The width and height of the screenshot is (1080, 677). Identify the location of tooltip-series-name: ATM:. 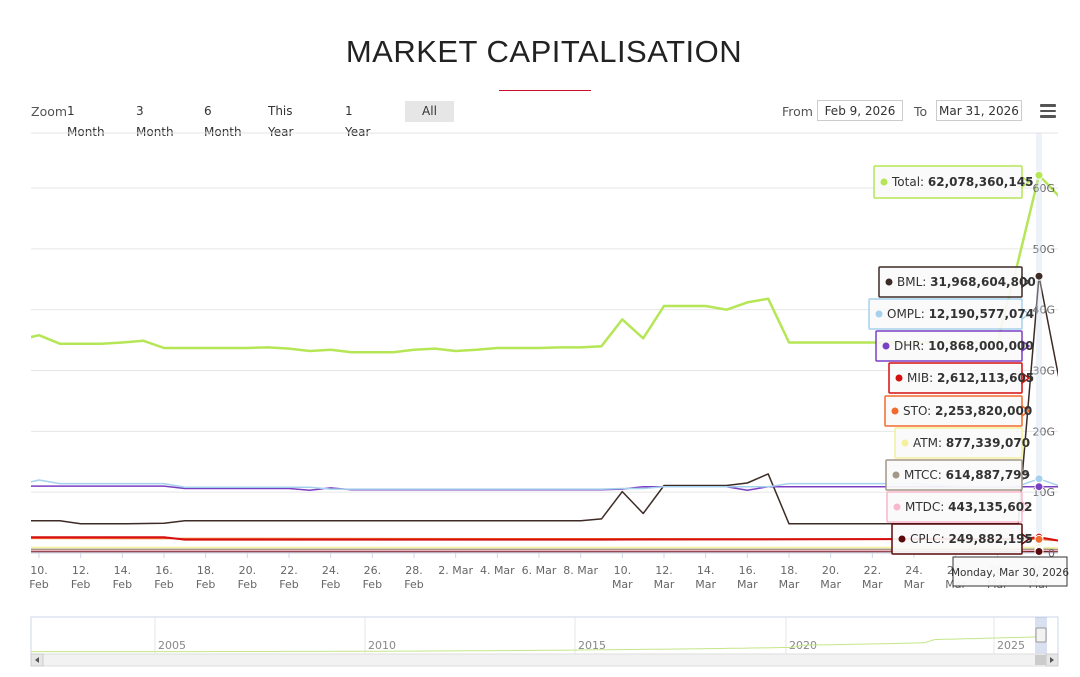
(929, 443).